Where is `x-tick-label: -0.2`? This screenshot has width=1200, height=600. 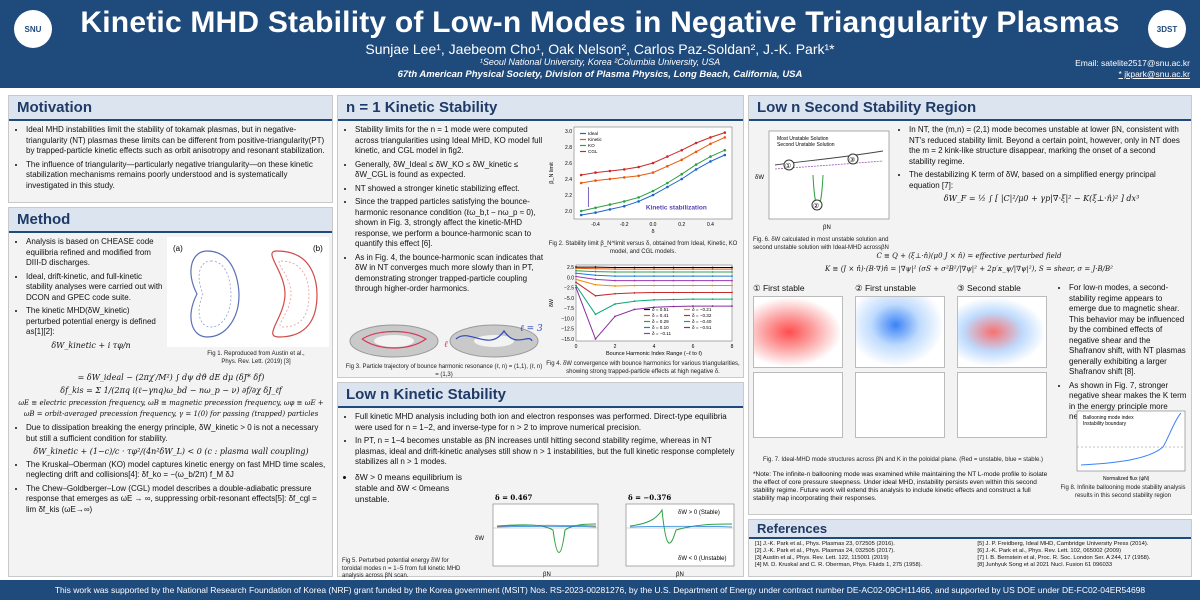 x-tick-label: -0.2 is located at coordinates (624, 225).